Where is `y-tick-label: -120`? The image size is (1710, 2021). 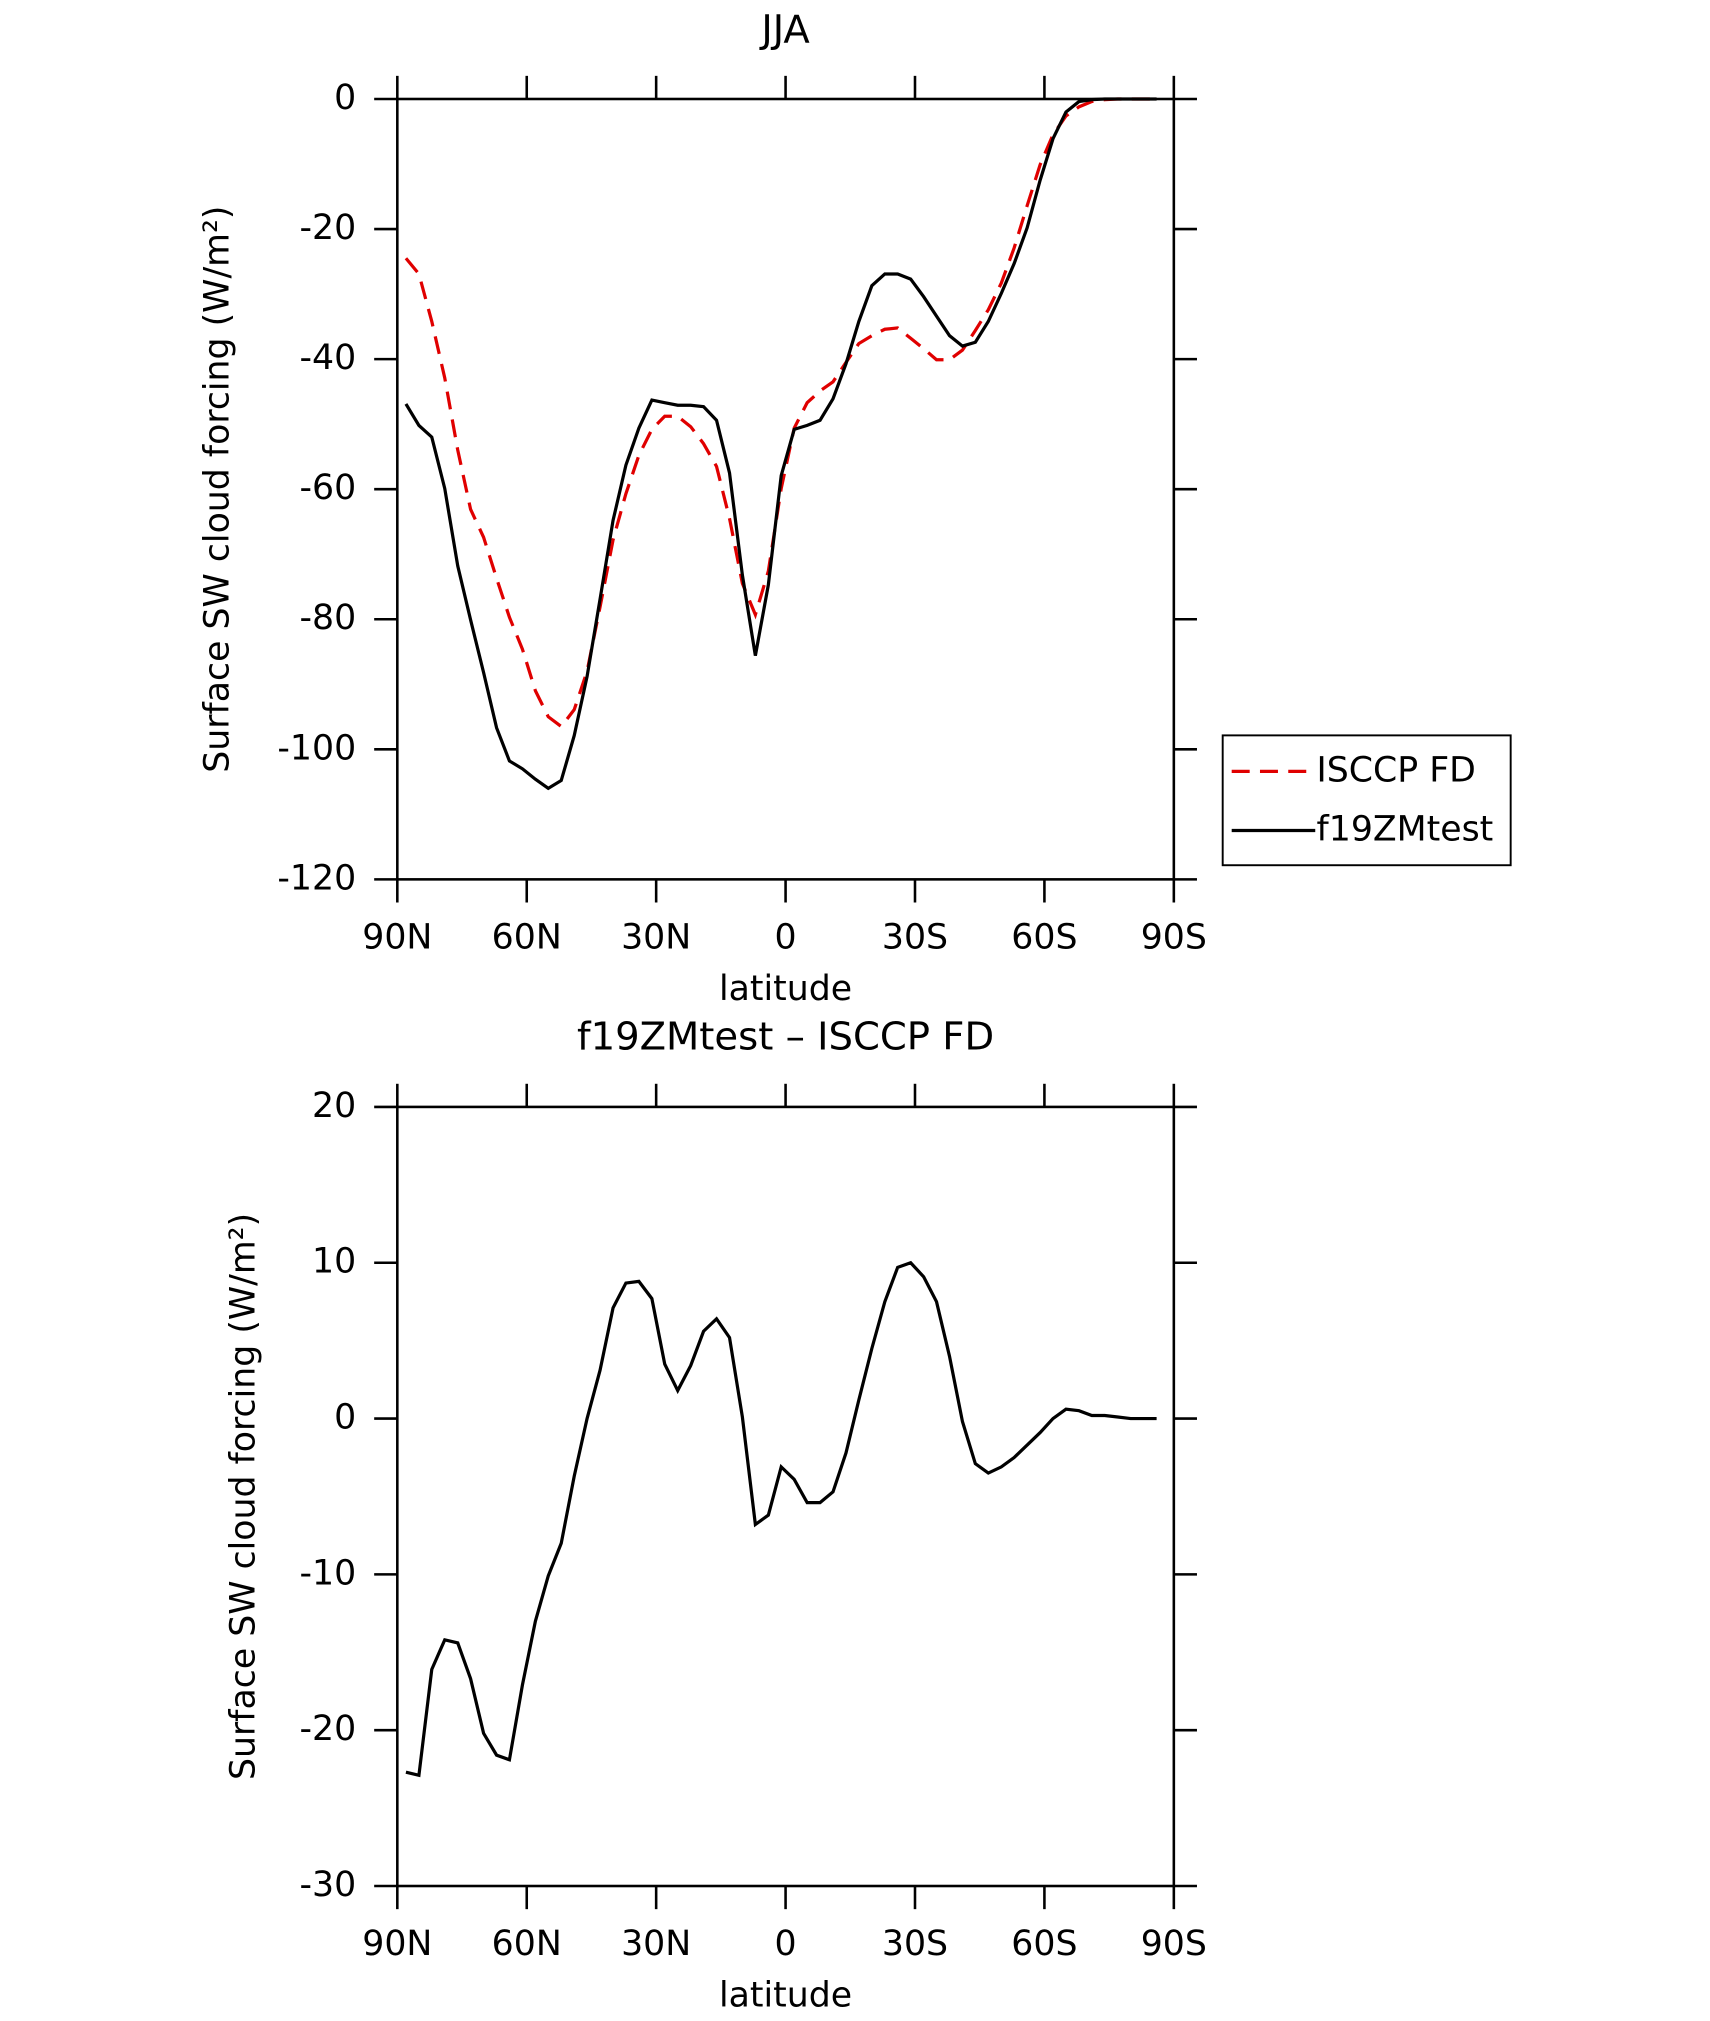 y-tick-label: -120 is located at coordinates (316, 878).